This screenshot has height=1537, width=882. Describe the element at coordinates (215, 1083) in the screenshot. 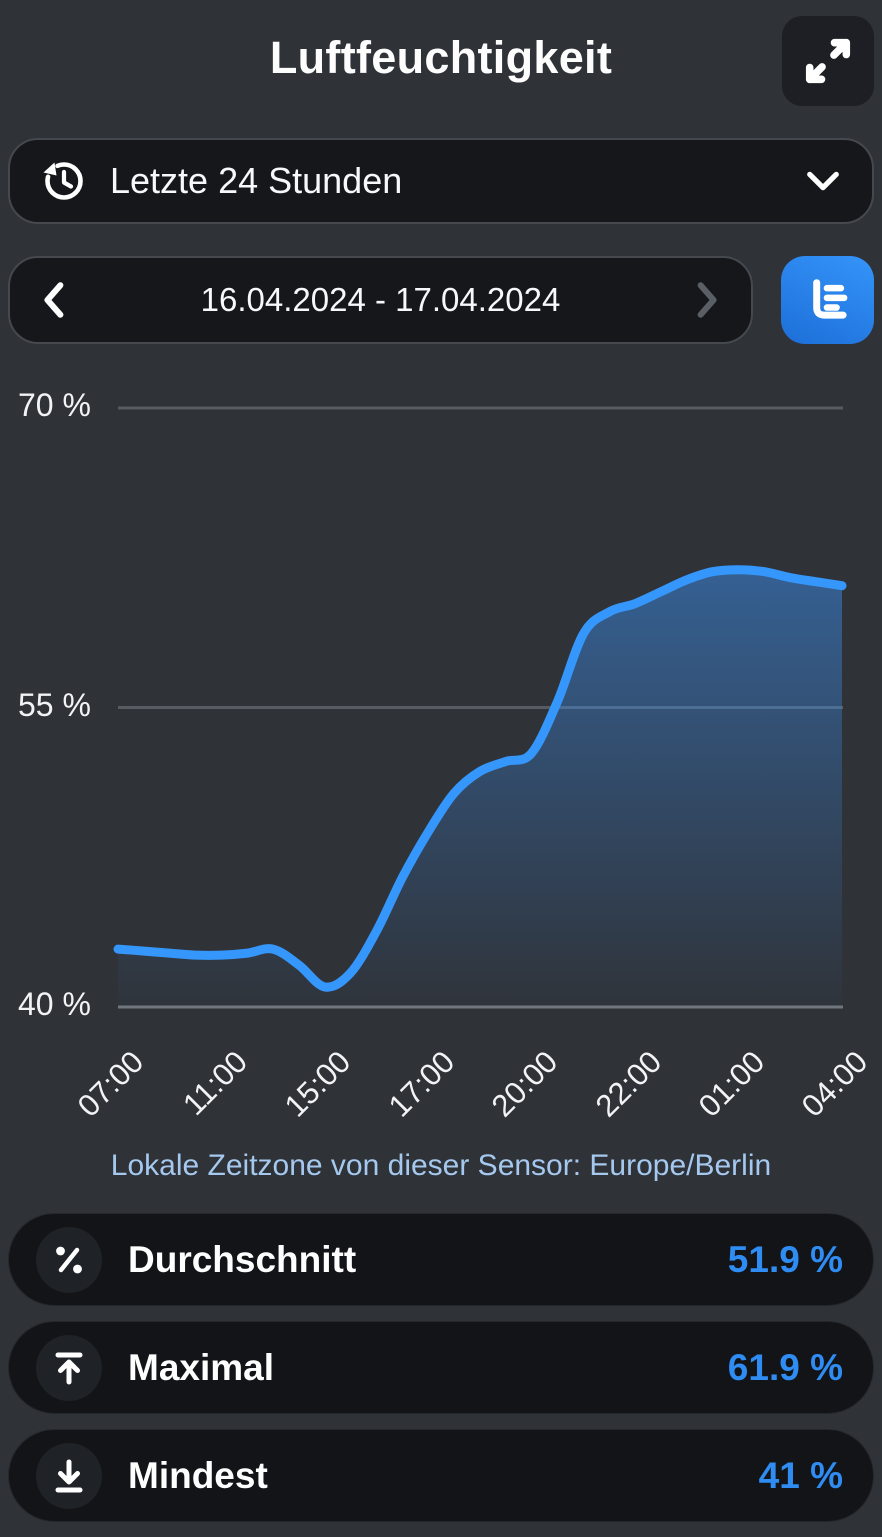

I see `x-axis-label: 11:00` at that location.